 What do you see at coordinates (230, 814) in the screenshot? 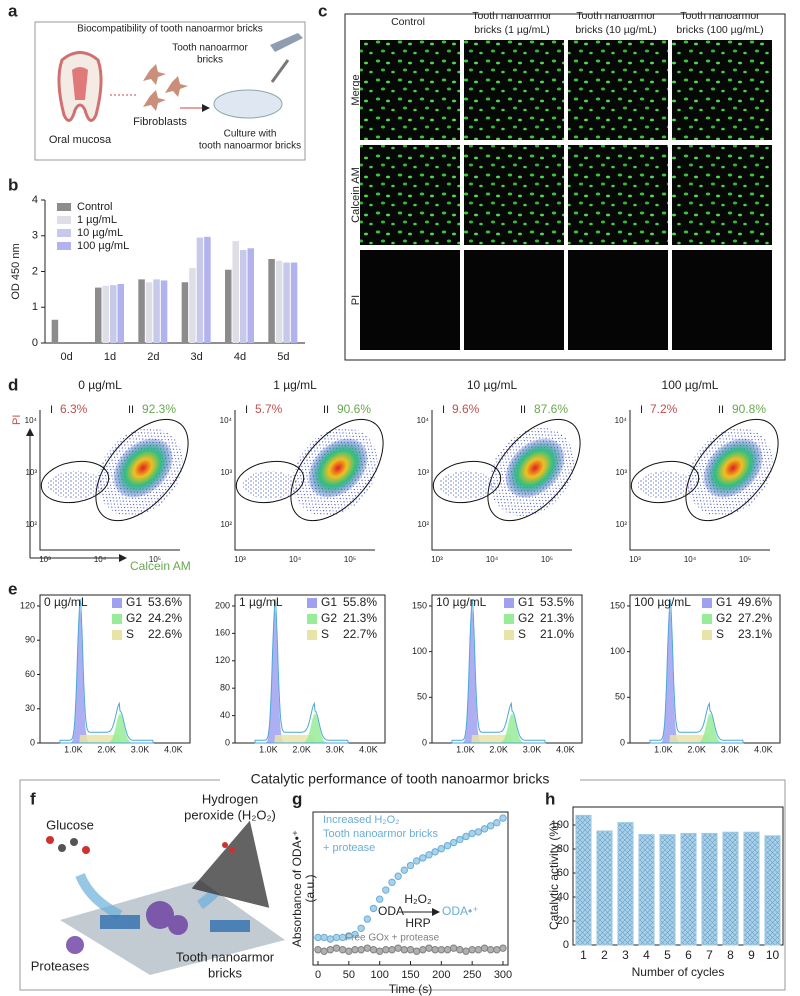
I see `h2o2-label: peroxide (H₂O₂)` at bounding box center [230, 814].